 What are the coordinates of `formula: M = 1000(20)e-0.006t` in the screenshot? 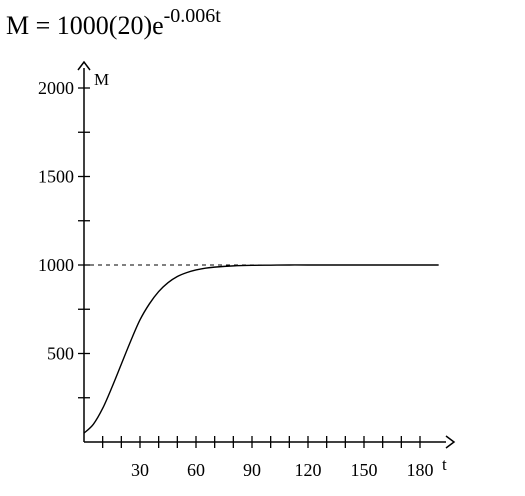 It's located at (113, 24).